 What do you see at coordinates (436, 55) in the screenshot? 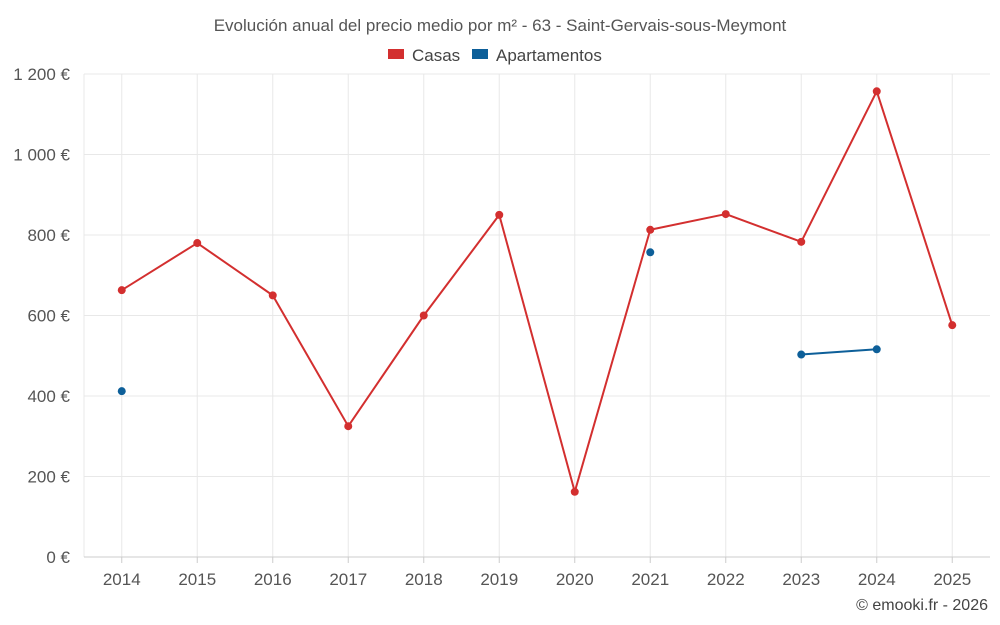
I see `legend-label-casas: Casas` at bounding box center [436, 55].